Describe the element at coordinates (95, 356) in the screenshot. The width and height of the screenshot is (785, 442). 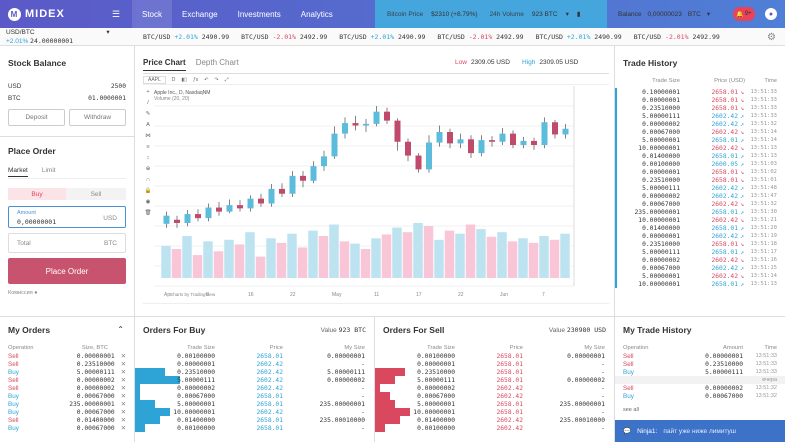
I see `order-size: 0.00000001` at that location.